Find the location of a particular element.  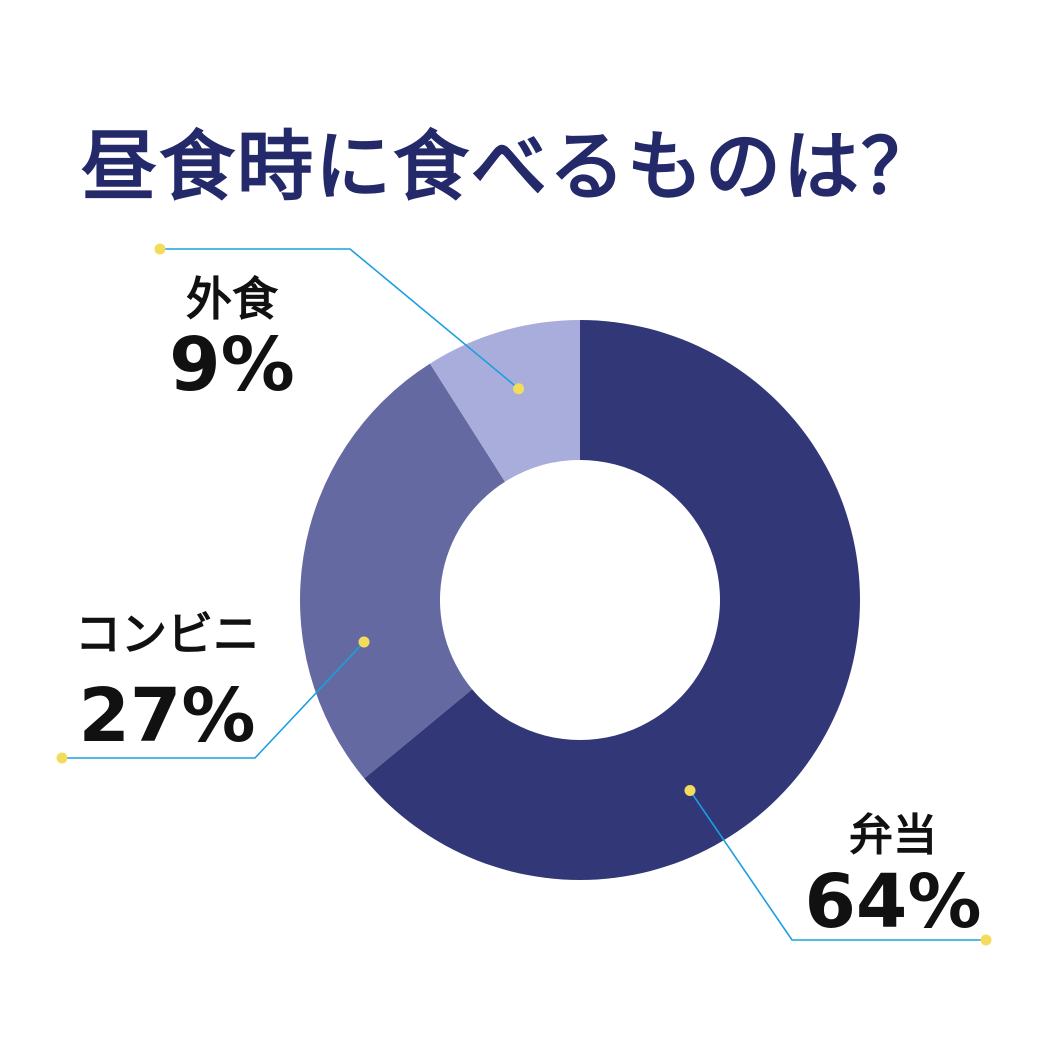

slice-value-label: 64% is located at coordinates (892, 902).